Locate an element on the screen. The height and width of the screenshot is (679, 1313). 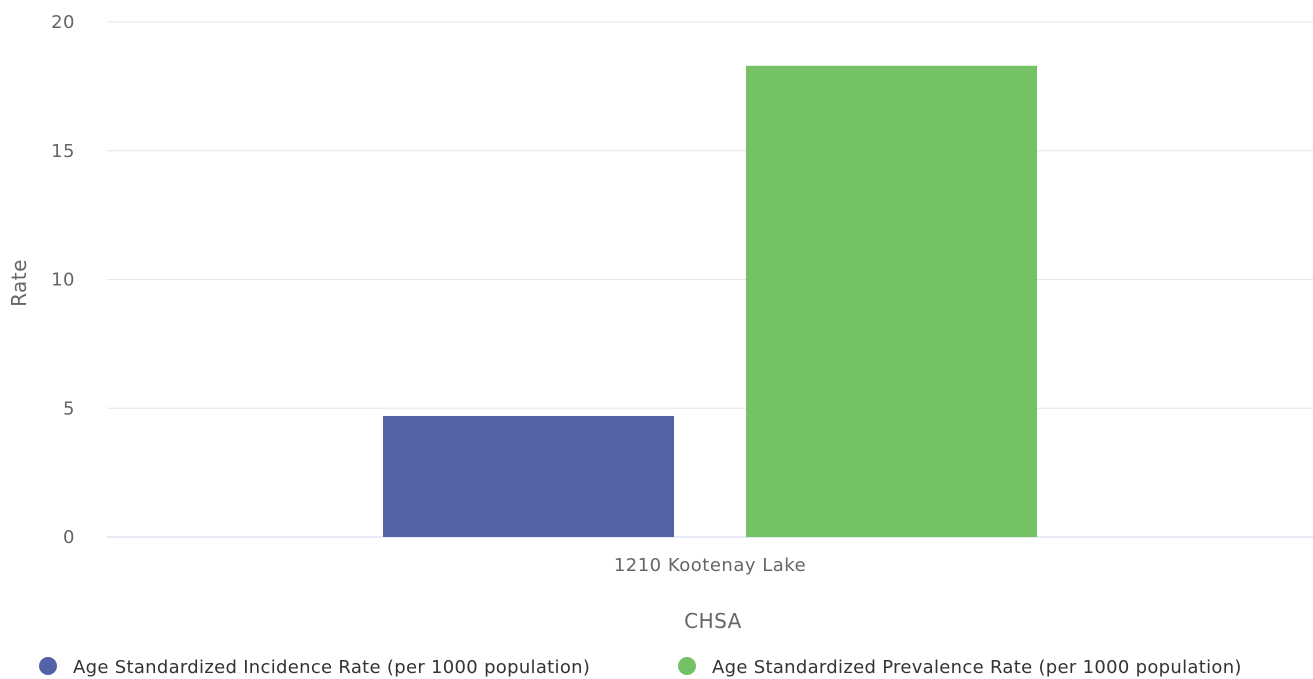
x-axis-tick-labels: 1210 Kootenay Lake is located at coordinates (710, 565).